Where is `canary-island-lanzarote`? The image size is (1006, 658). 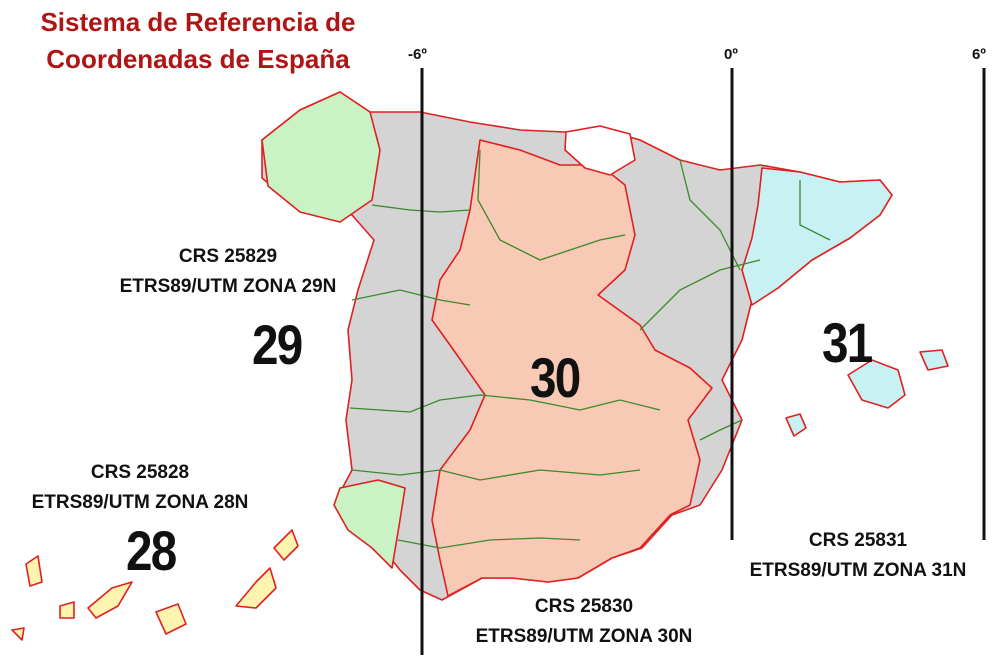
canary-island-lanzarote is located at coordinates (286, 545).